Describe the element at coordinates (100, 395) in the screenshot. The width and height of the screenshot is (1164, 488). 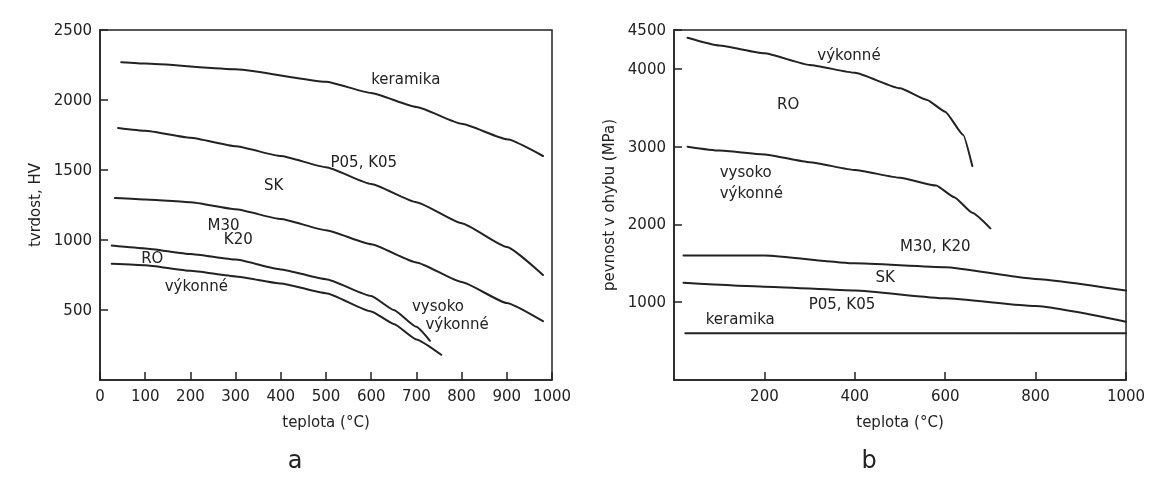
I see `x-tick-label: 0` at that location.